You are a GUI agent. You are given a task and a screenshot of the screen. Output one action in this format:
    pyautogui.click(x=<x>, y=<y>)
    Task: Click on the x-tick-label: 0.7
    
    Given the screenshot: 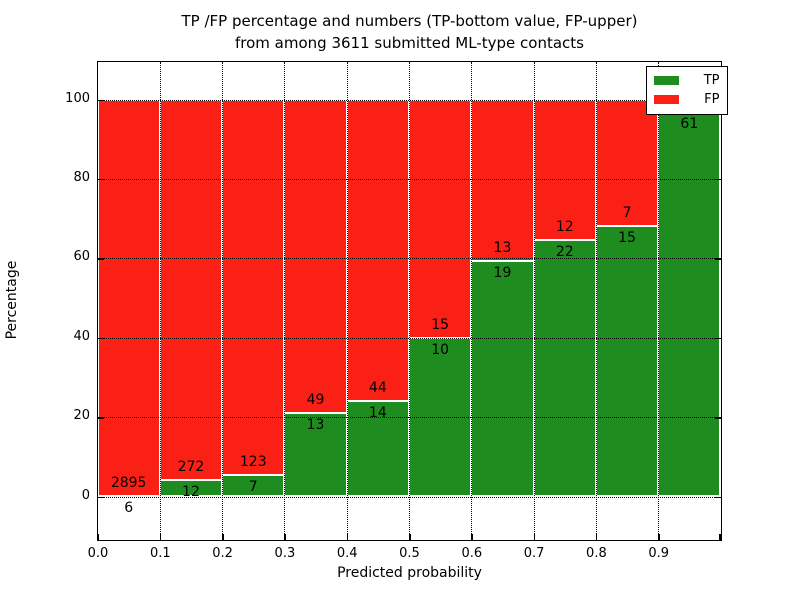 What is the action you would take?
    pyautogui.click(x=534, y=553)
    